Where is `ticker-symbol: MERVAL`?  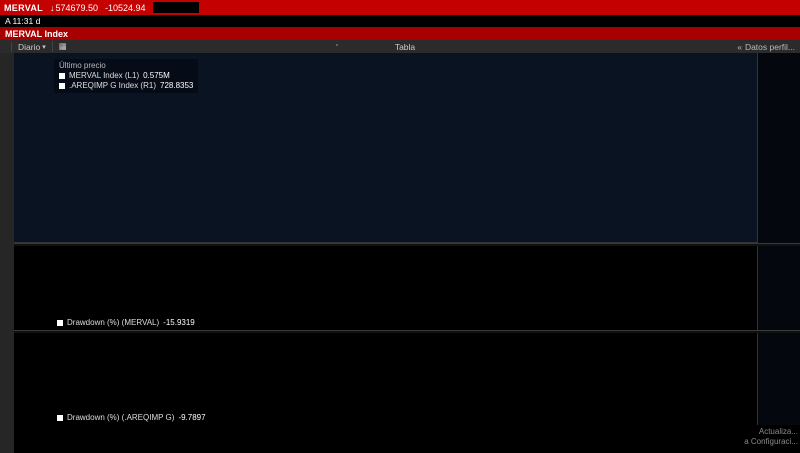 ticker-symbol: MERVAL is located at coordinates (23, 7).